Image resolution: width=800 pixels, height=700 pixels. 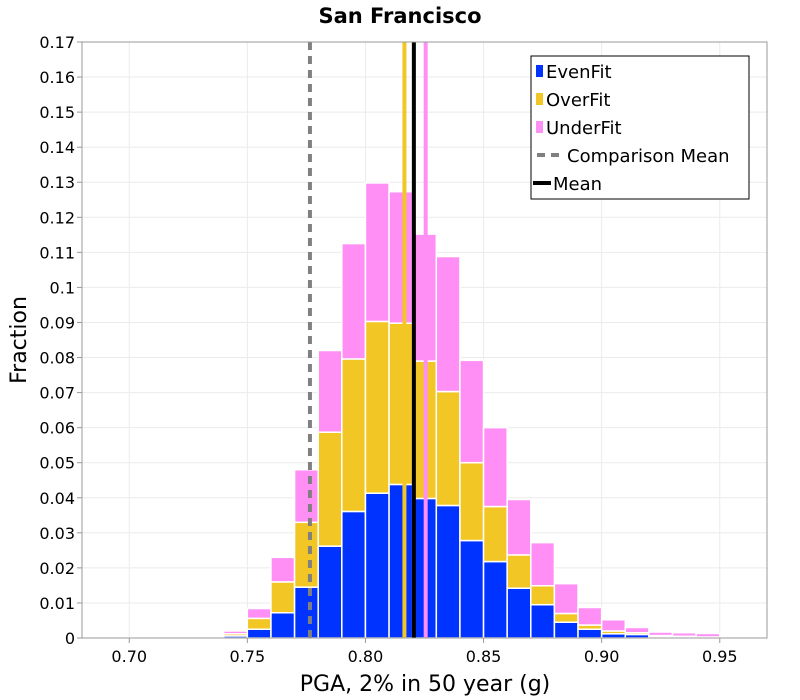 What do you see at coordinates (648, 156) in the screenshot?
I see `legend-label: Comparison Mean` at bounding box center [648, 156].